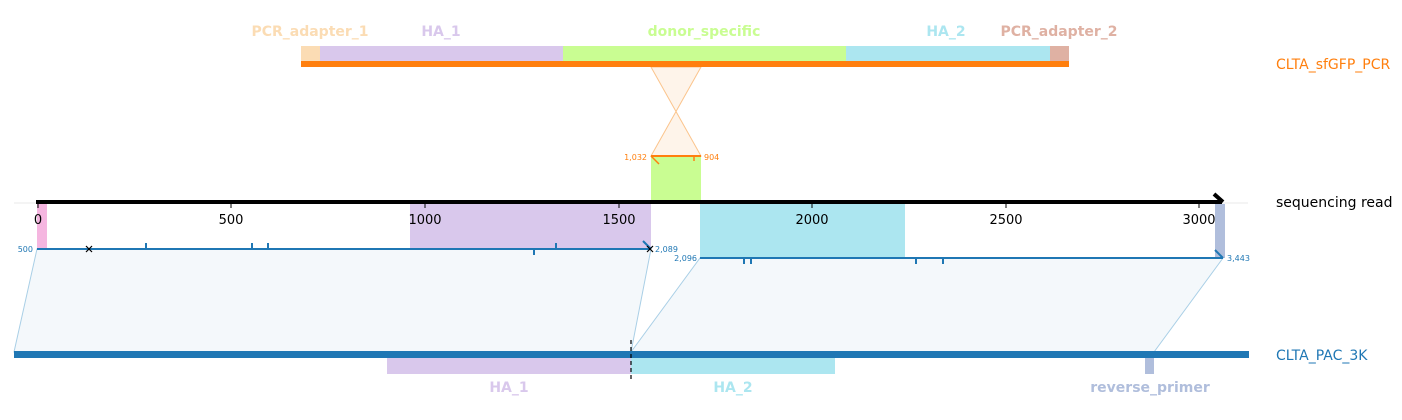  Describe the element at coordinates (666, 249) in the screenshot. I see `left-alignment-end-label: 2,089` at that location.